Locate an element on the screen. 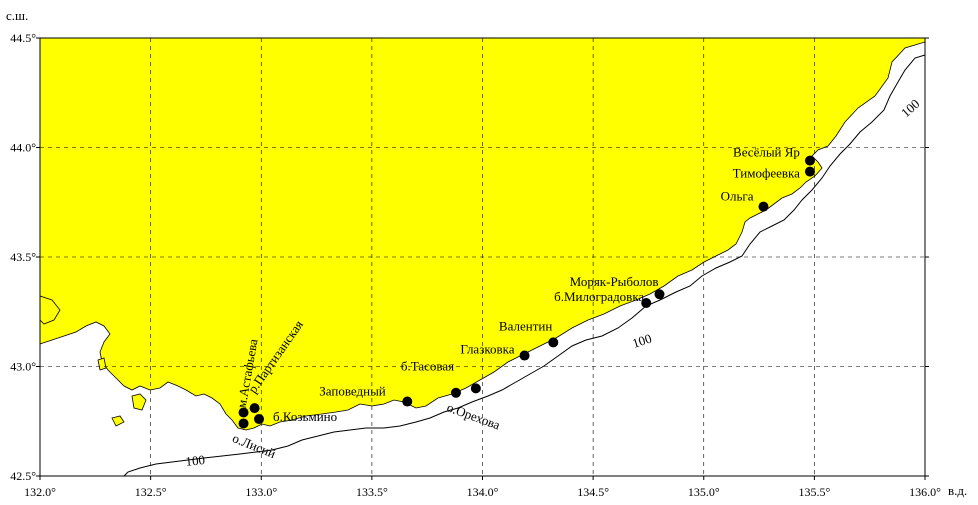 Image resolution: width=978 pixels, height=505 pixels. station-label: Валентин is located at coordinates (525, 325).